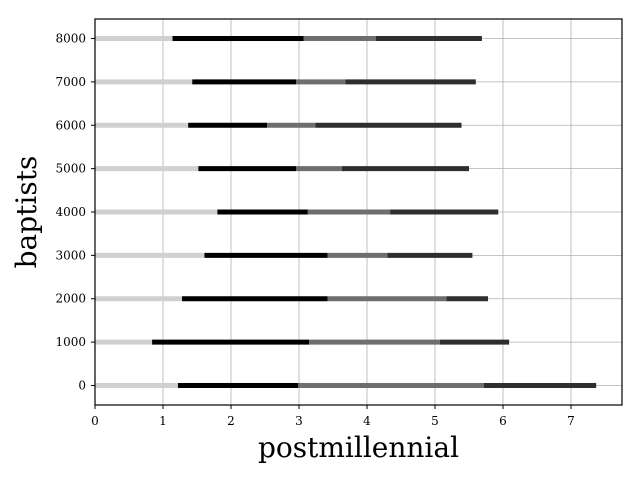  I want to click on x-tick-label: 4, so click(367, 421).